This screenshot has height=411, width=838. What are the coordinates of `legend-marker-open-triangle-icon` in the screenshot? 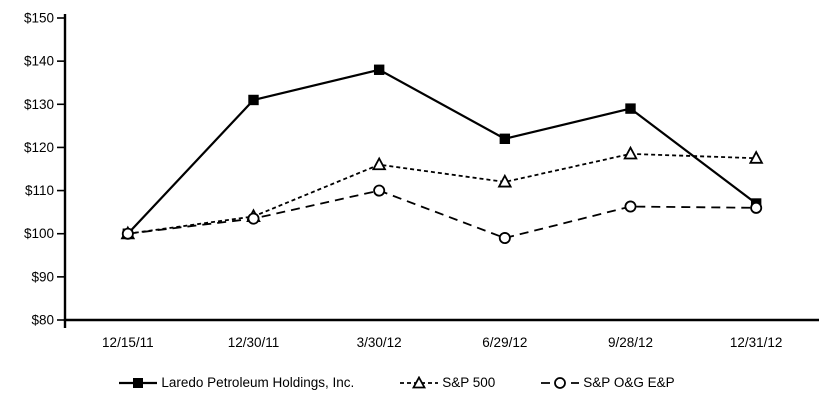 It's located at (419, 381).